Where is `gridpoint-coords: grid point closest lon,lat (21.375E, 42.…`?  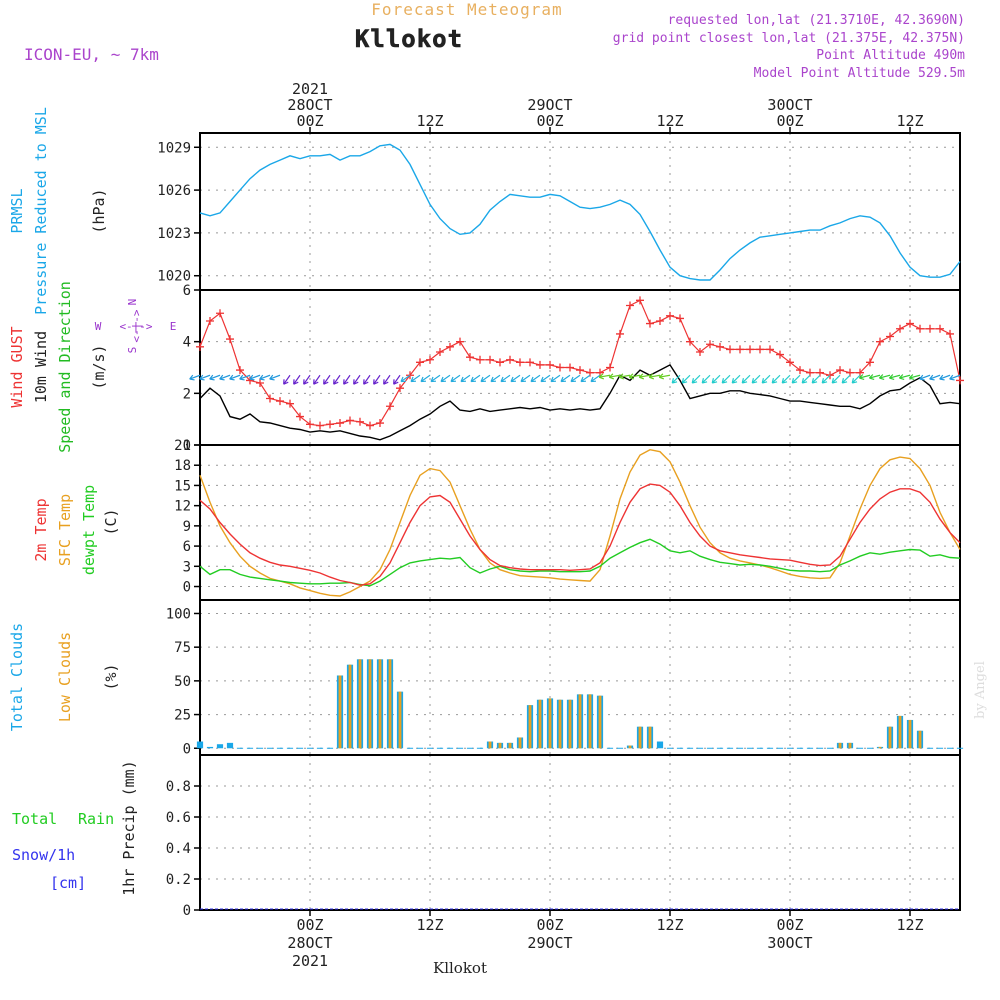
gridpoint-coords: grid point closest lon,lat (21.375E, 42.… is located at coordinates (789, 38).